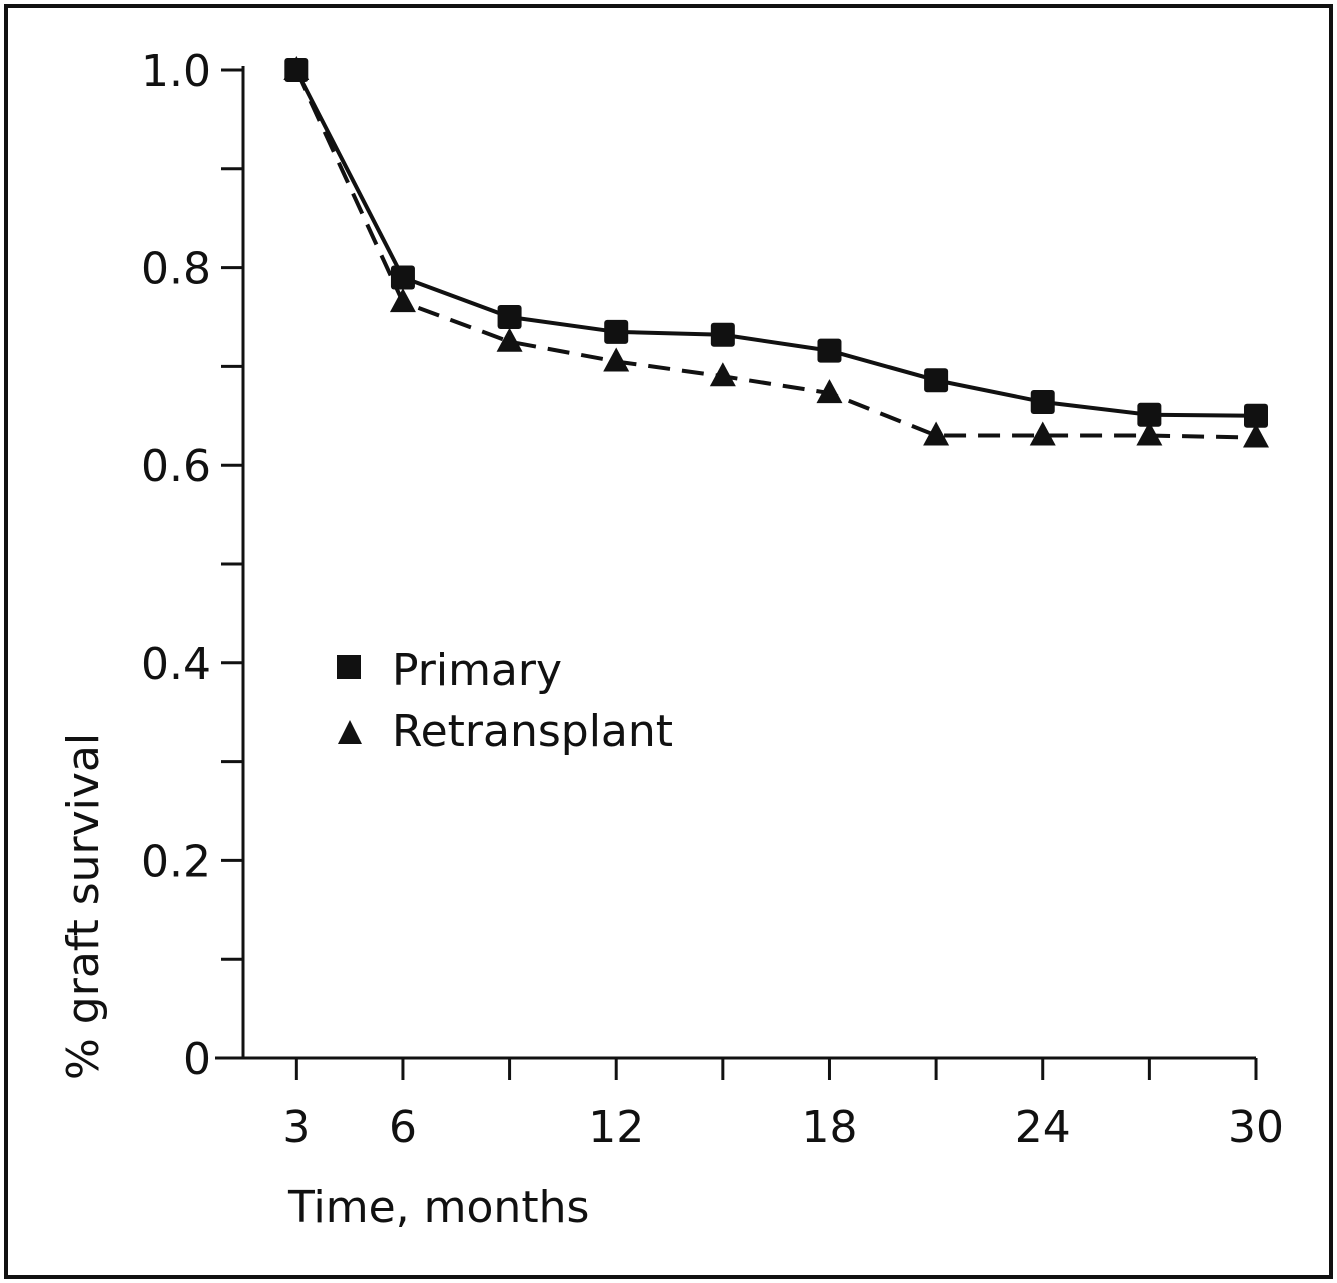 The width and height of the screenshot is (1337, 1283). What do you see at coordinates (532, 731) in the screenshot?
I see `legend-label-retransplant: Retransplant` at bounding box center [532, 731].